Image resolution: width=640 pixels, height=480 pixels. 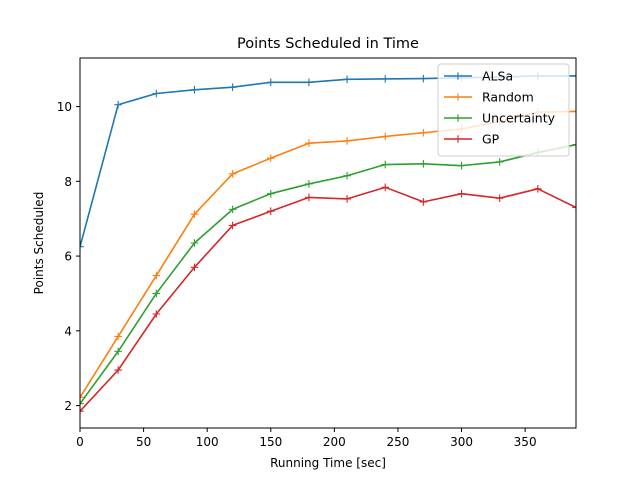 What do you see at coordinates (334, 442) in the screenshot?
I see `x-tick-label: 200` at bounding box center [334, 442].